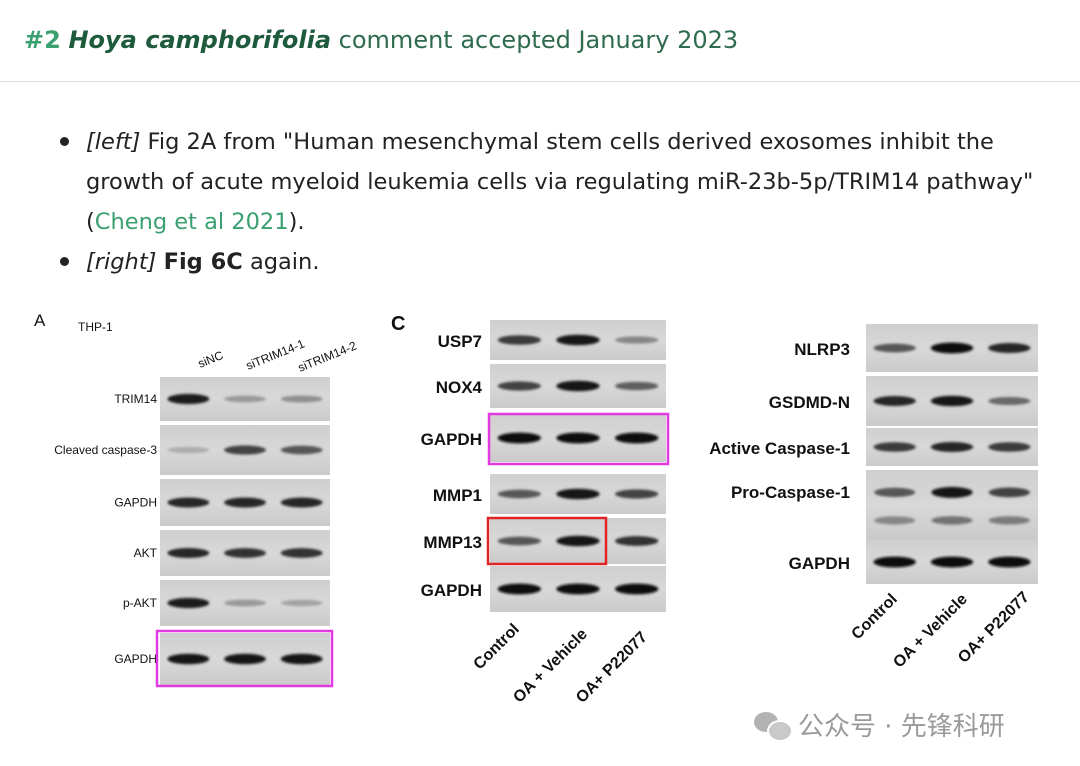  What do you see at coordinates (146, 553) in the screenshot?
I see `row-label: AKT` at bounding box center [146, 553].